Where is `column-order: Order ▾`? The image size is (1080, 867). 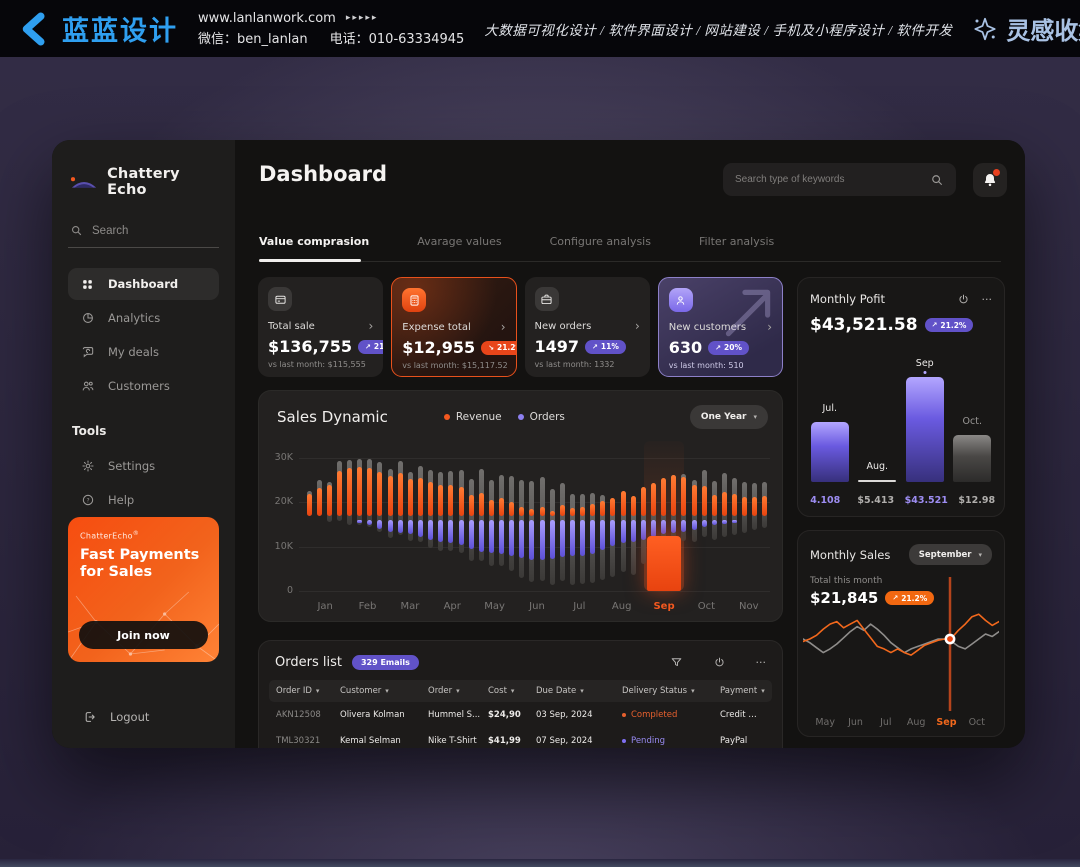 column-order: Order ▾ is located at coordinates (458, 691).